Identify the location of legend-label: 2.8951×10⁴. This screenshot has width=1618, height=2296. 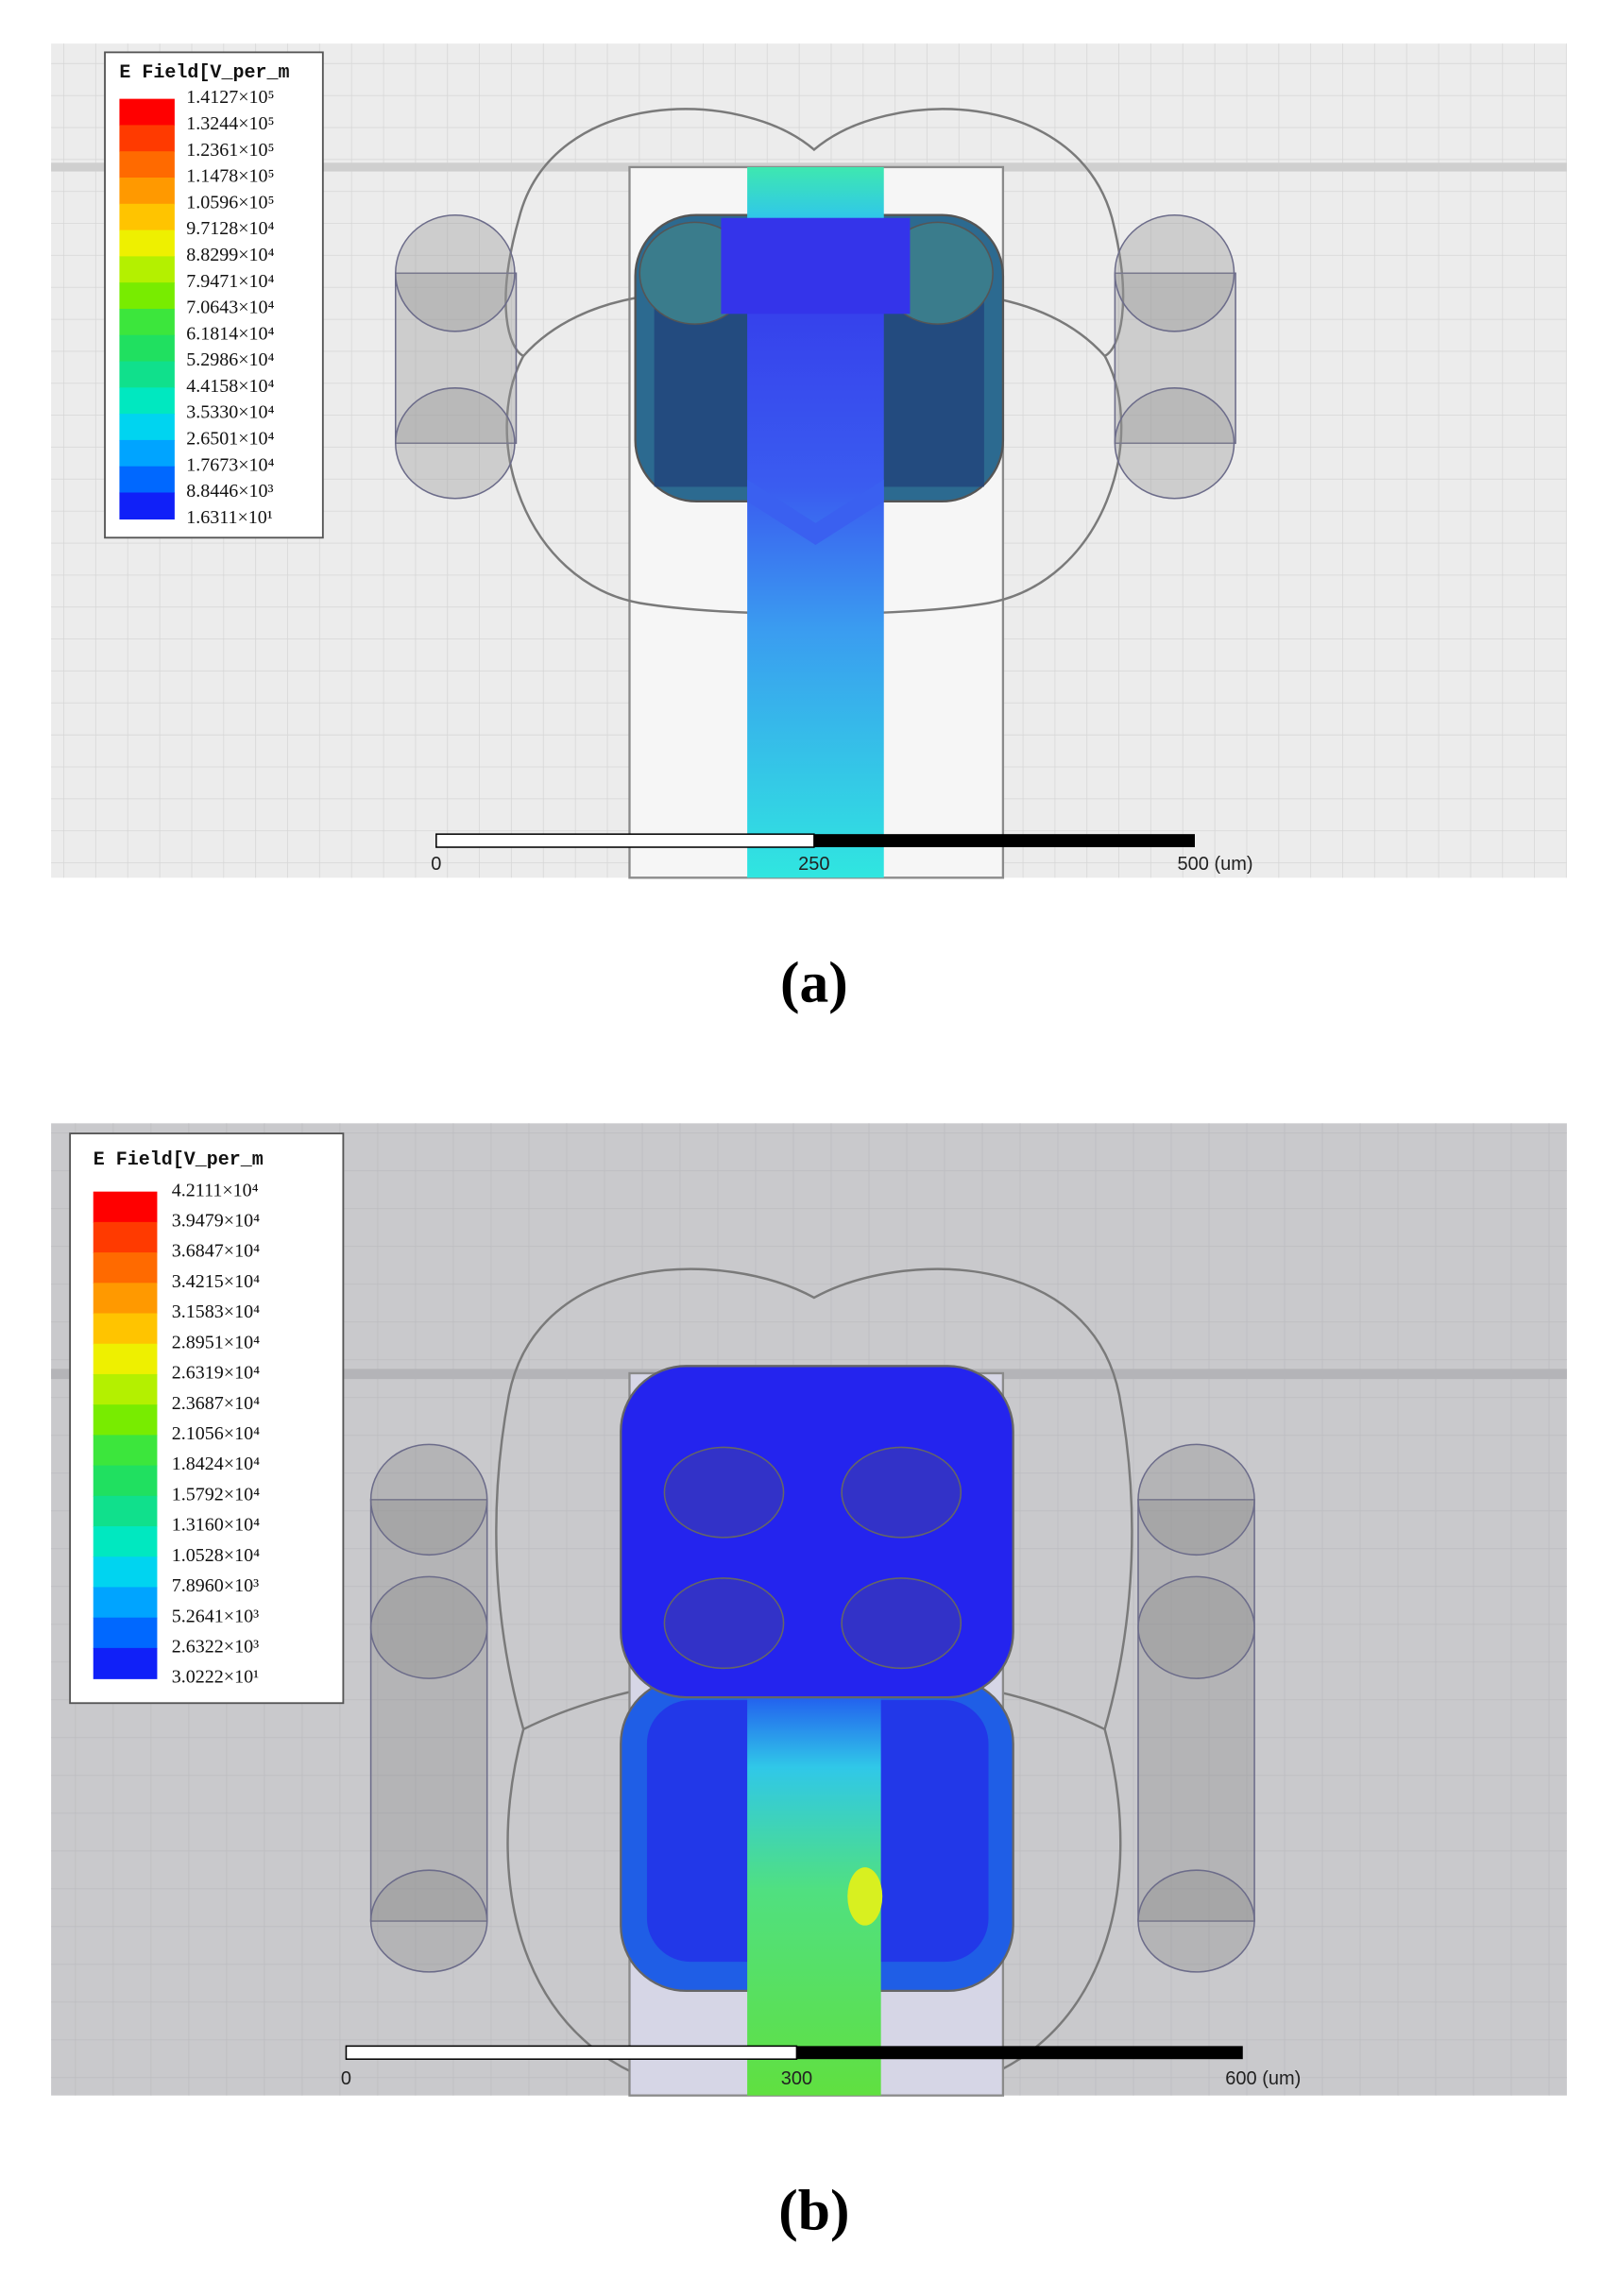
(216, 1342).